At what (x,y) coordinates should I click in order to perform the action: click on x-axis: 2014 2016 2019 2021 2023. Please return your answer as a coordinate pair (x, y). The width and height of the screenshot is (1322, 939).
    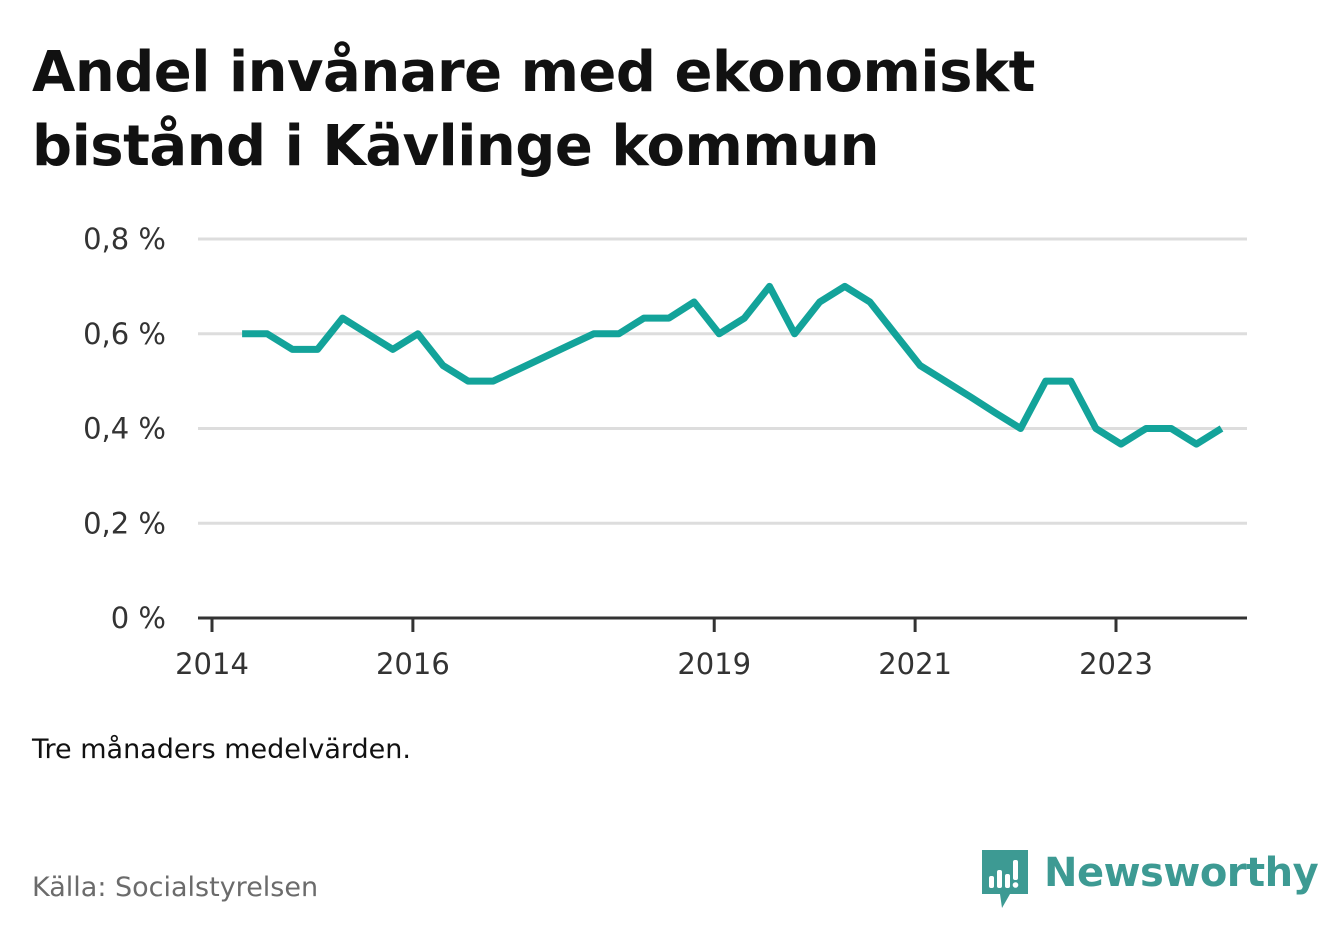
    Looking at the image, I should click on (711, 648).